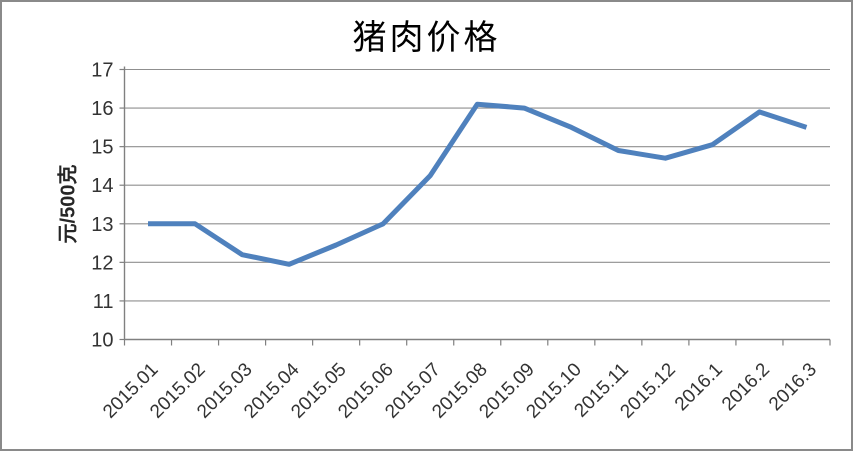 This screenshot has height=451, width=853. What do you see at coordinates (102, 148) in the screenshot?
I see `y-axis-tick-label: 15` at bounding box center [102, 148].